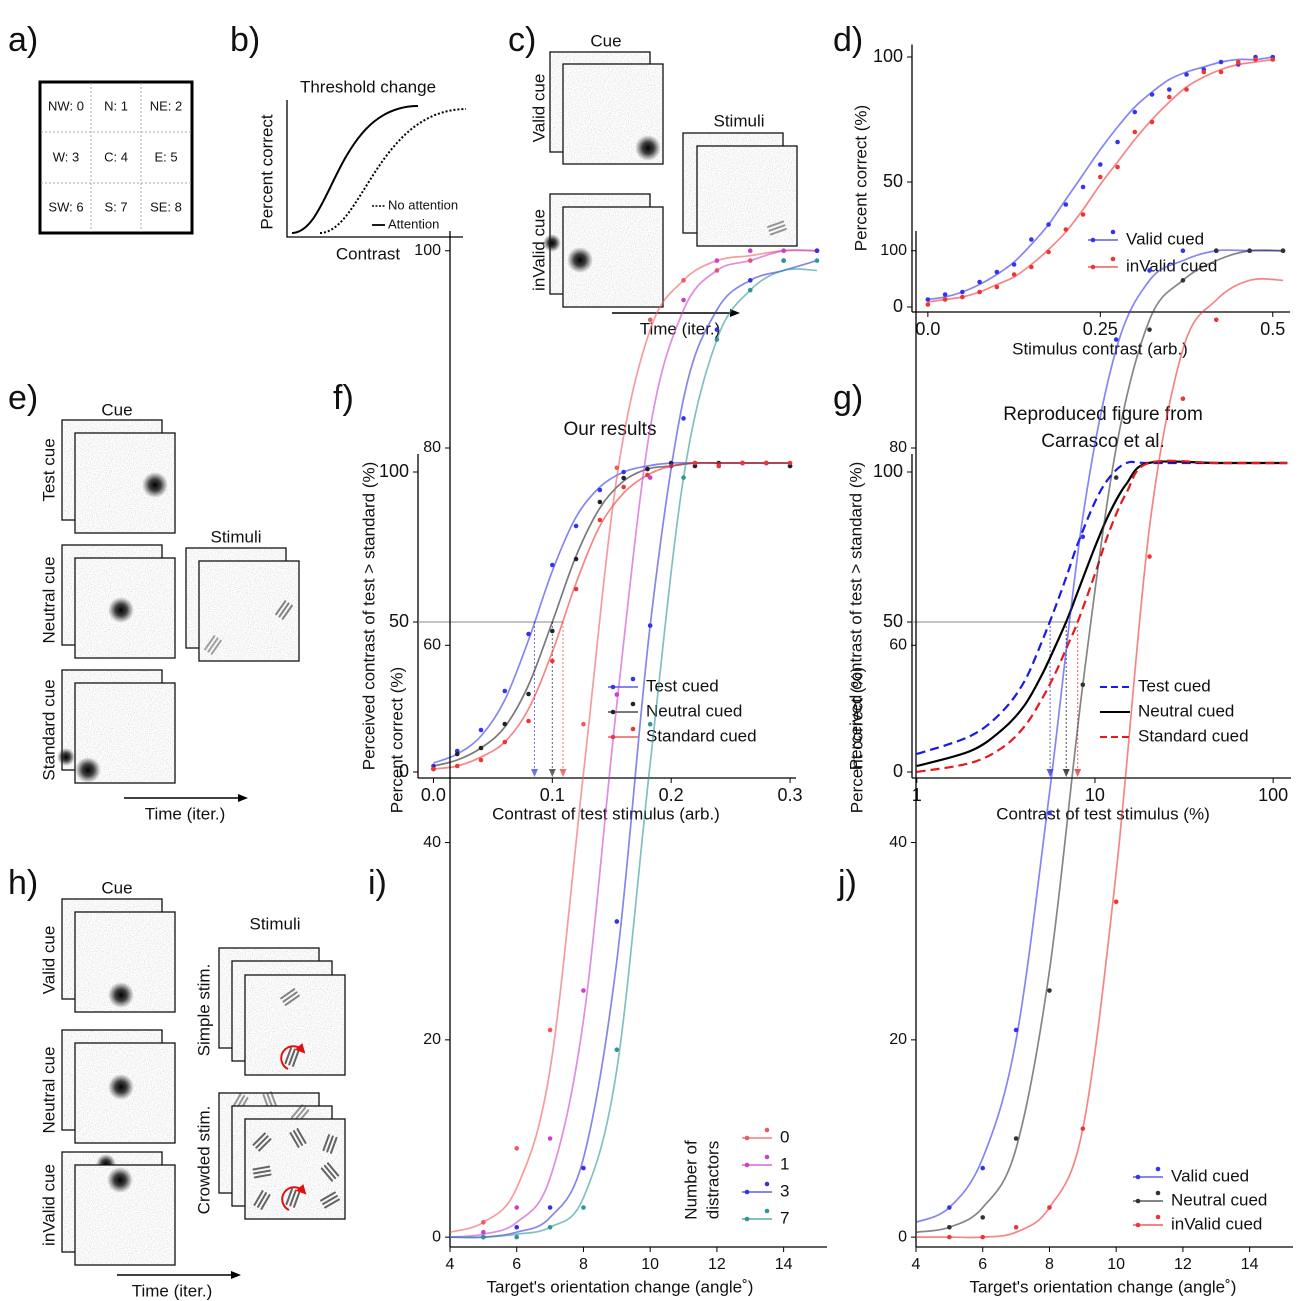  Describe the element at coordinates (116, 409) in the screenshot. I see `cue-title: Cue` at that location.